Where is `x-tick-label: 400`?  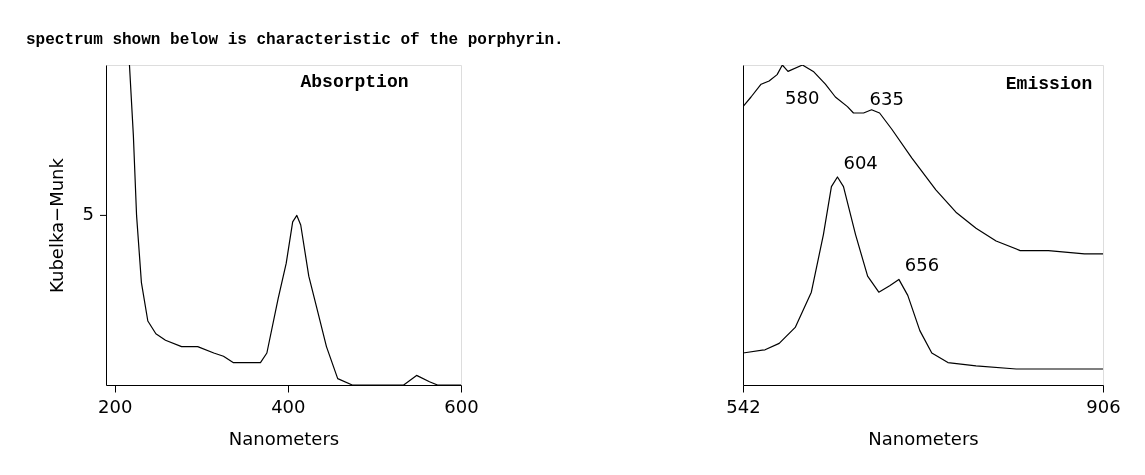 x-tick-label: 400 is located at coordinates (288, 406).